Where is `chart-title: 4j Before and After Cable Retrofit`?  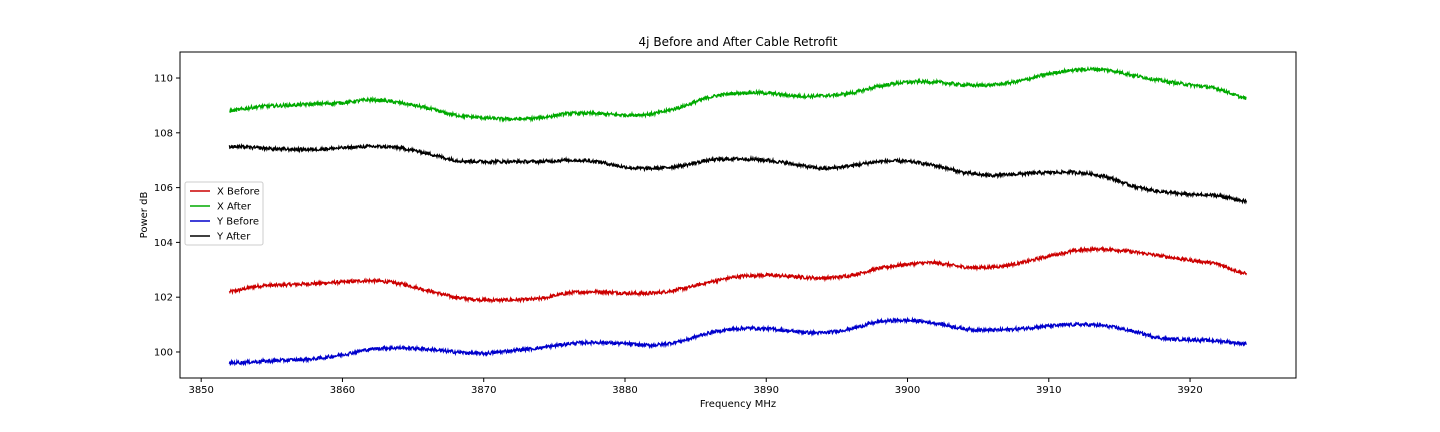 chart-title: 4j Before and After Cable Retrofit is located at coordinates (738, 42).